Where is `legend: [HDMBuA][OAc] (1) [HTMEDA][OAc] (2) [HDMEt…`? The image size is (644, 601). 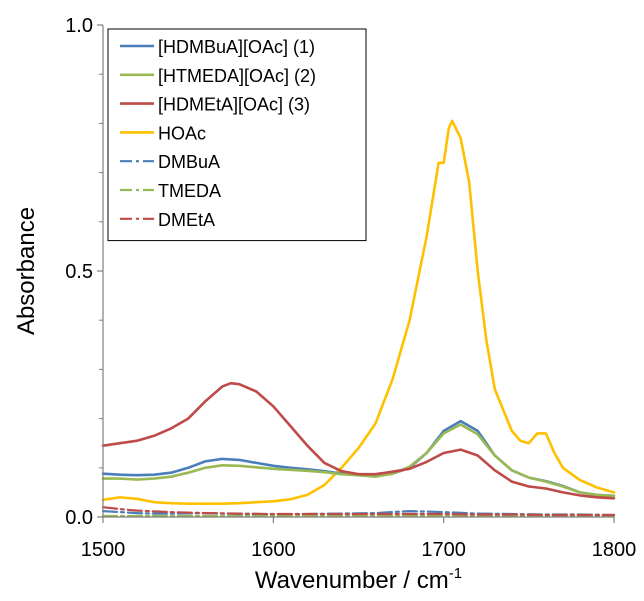
legend: [HDMBuA][OAc] (1) [HTMEDA][OAc] (2) [HDMEt… is located at coordinates (237, 135).